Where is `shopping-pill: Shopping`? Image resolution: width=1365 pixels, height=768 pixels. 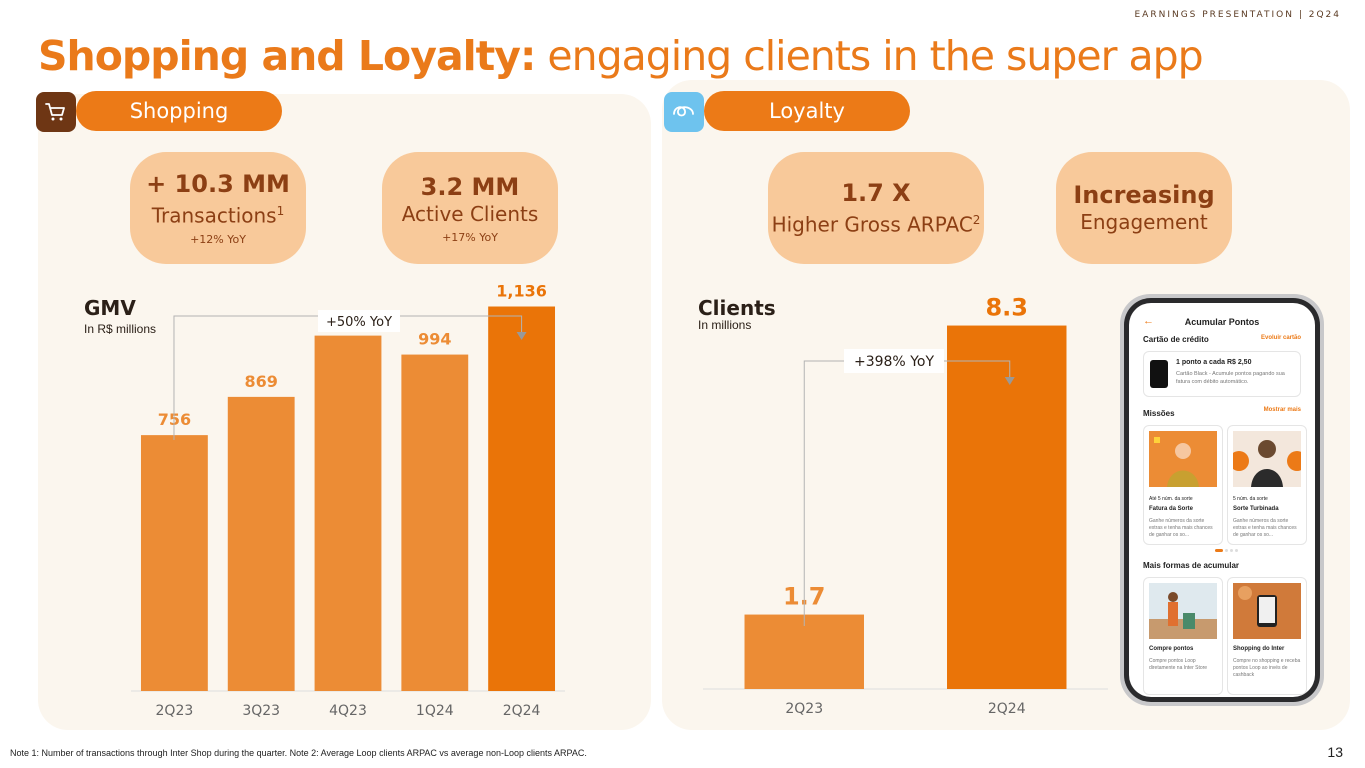
shopping-pill: Shopping is located at coordinates (179, 111).